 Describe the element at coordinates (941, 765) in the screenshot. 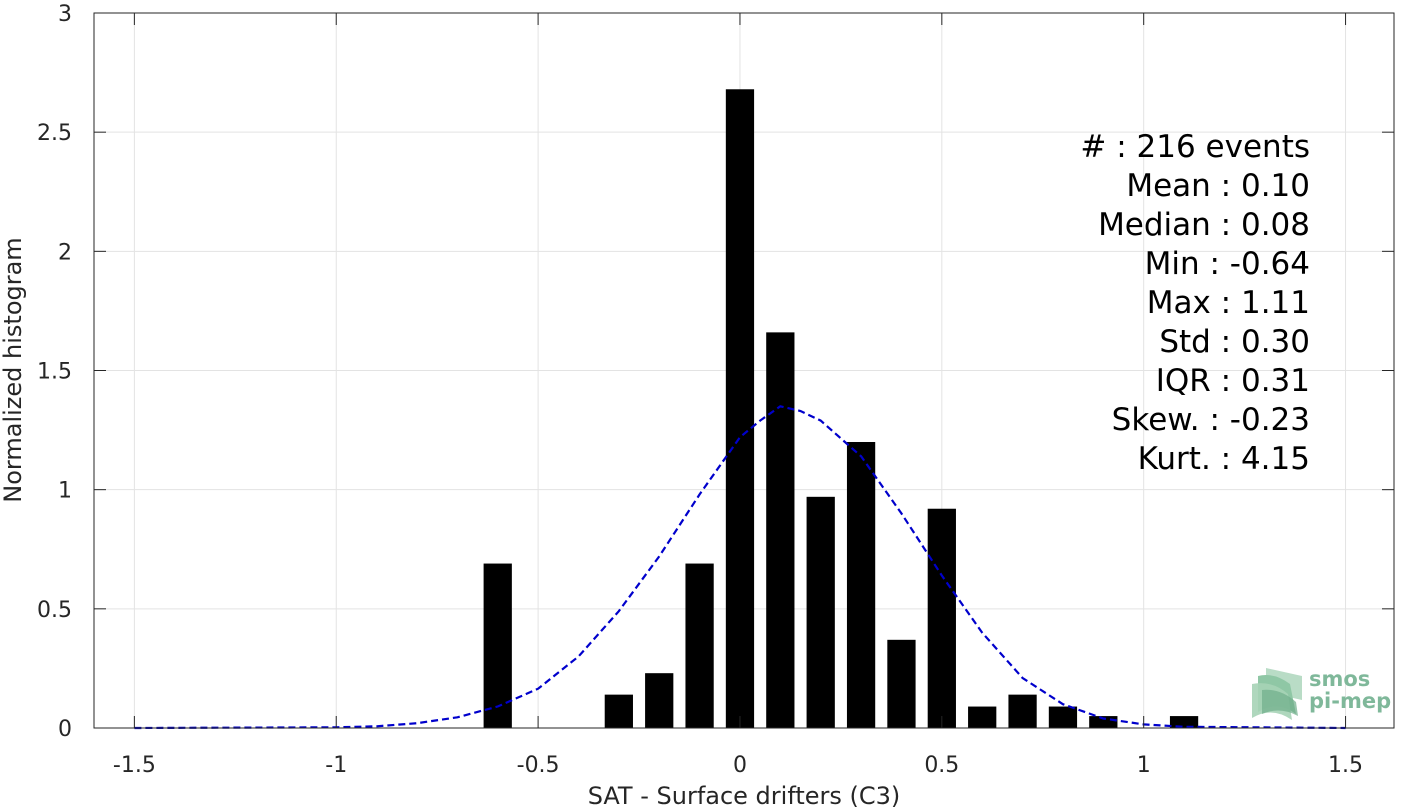

I see `x-tick-label: 0.5` at that location.